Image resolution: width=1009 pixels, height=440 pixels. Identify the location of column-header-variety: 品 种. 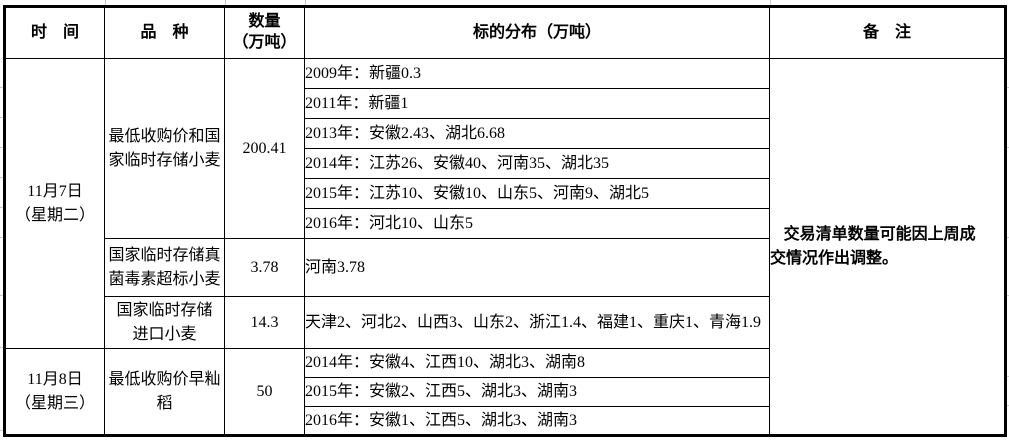
(164, 32).